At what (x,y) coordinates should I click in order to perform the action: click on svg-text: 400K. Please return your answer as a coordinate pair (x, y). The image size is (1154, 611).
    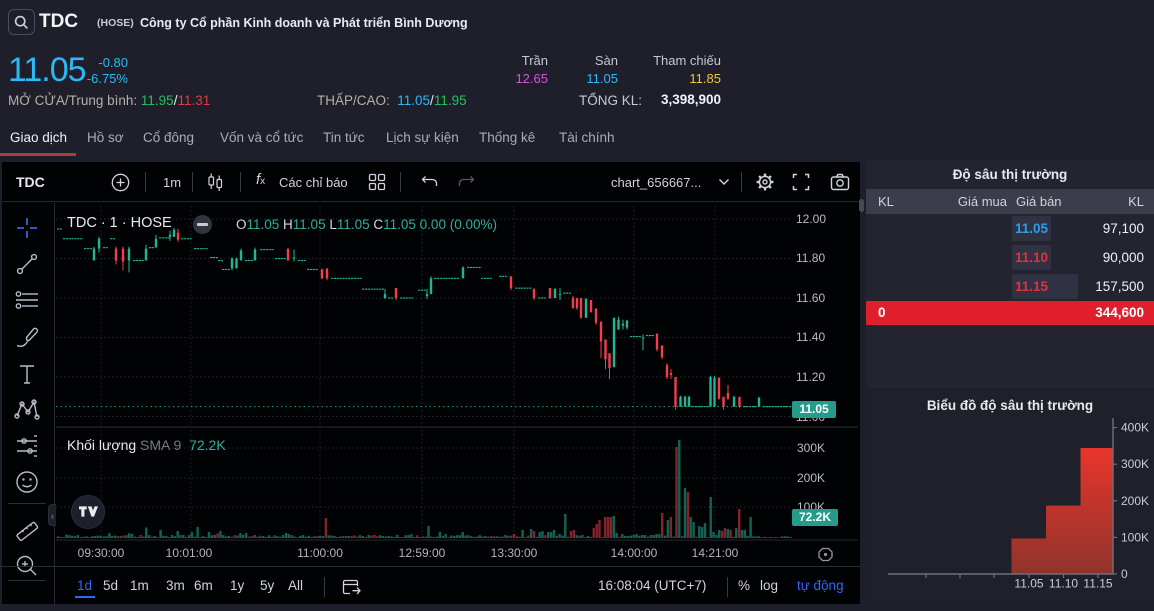
    Looking at the image, I should click on (1135, 428).